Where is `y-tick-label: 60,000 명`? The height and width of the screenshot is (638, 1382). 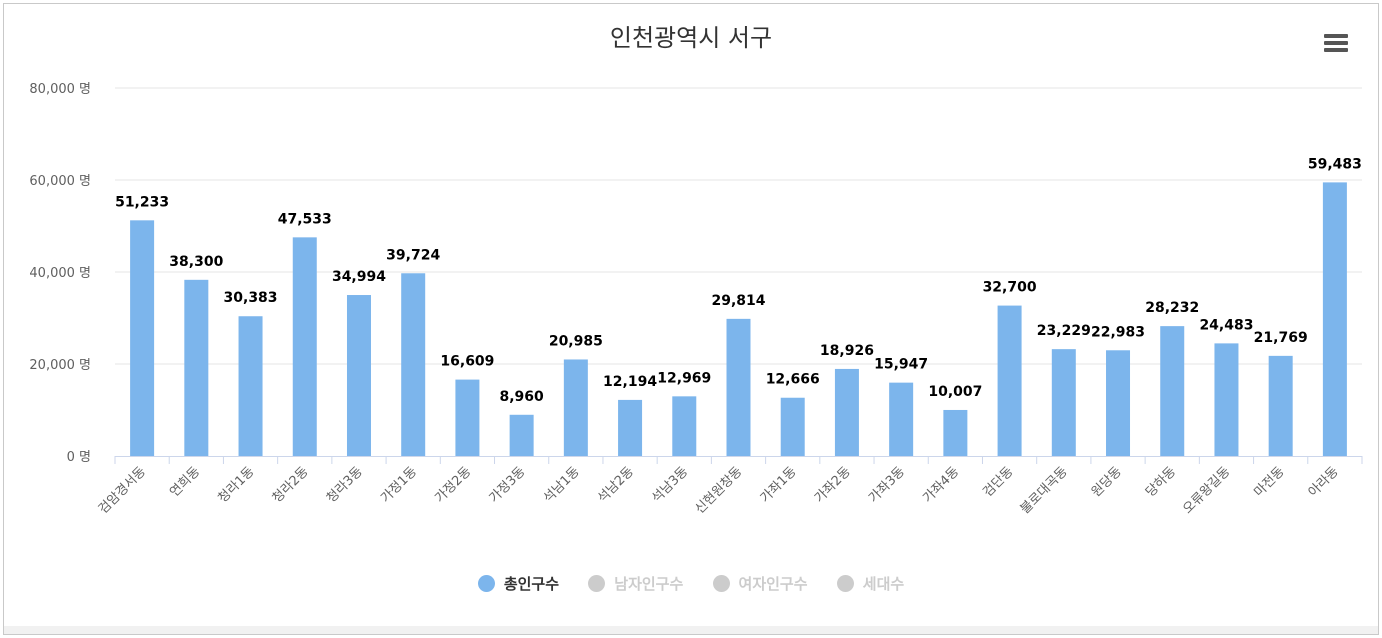 y-tick-label: 60,000 명 is located at coordinates (60, 181).